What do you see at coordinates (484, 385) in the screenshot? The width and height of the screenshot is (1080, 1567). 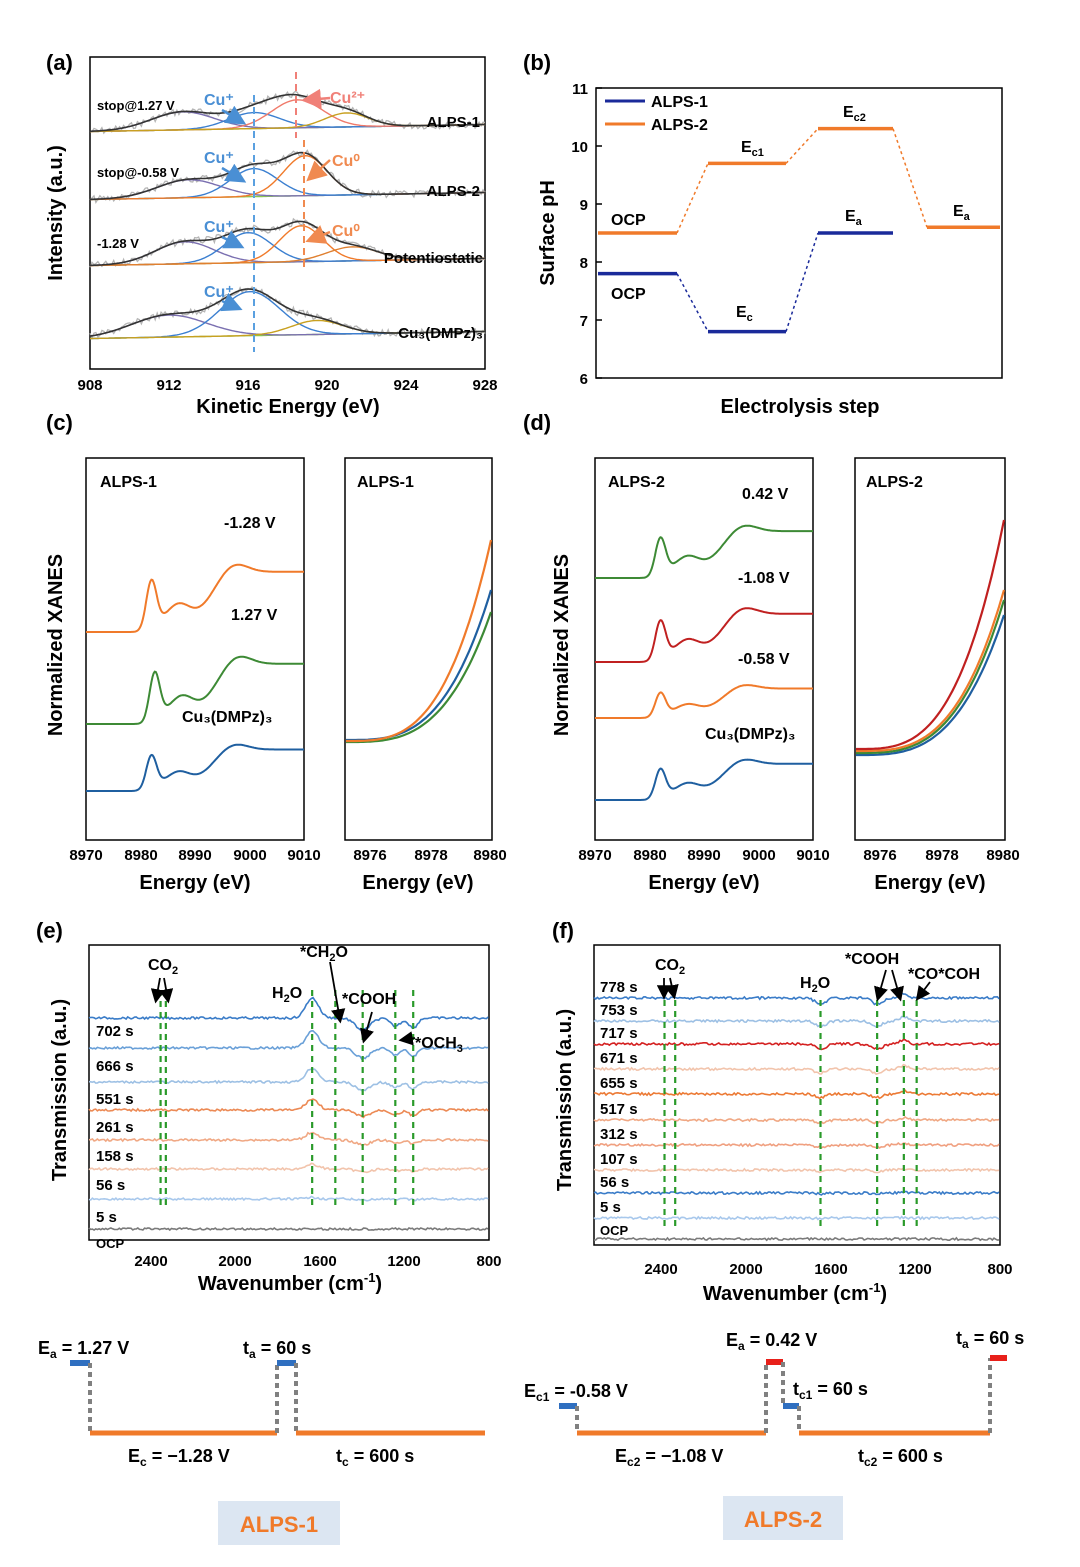 I see `panel-a-tick: 928` at bounding box center [484, 385].